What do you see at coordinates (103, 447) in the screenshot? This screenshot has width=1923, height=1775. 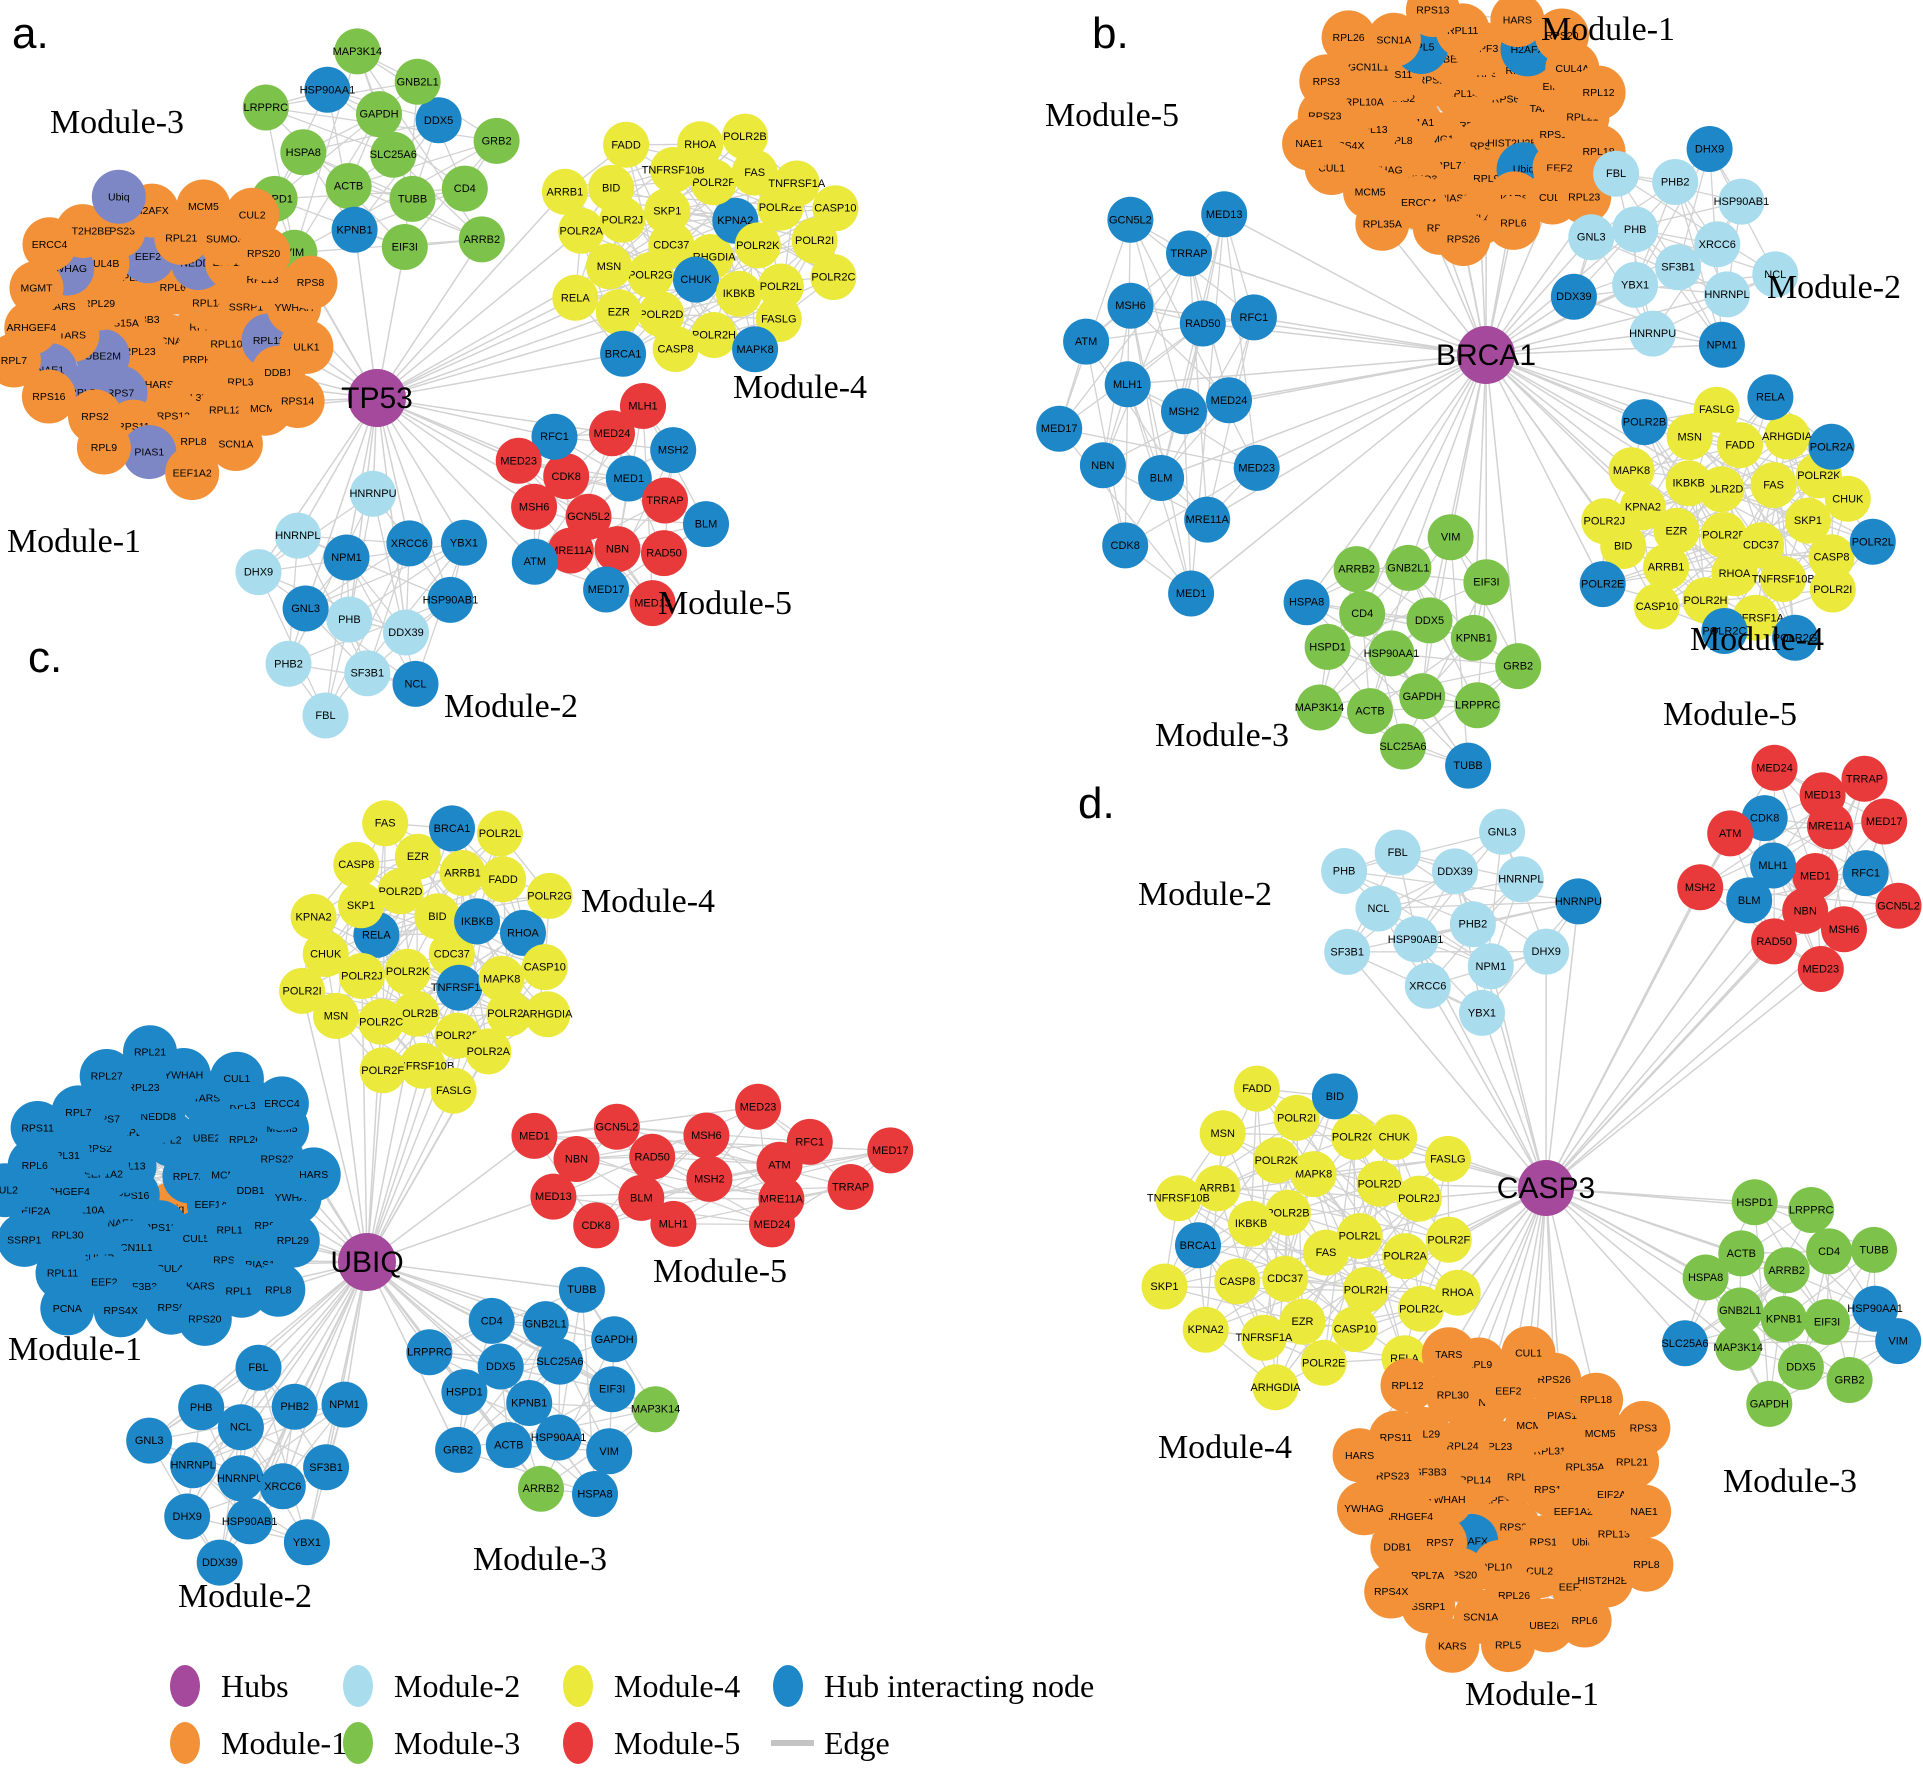 I see `node-RPL9: RPL9` at bounding box center [103, 447].